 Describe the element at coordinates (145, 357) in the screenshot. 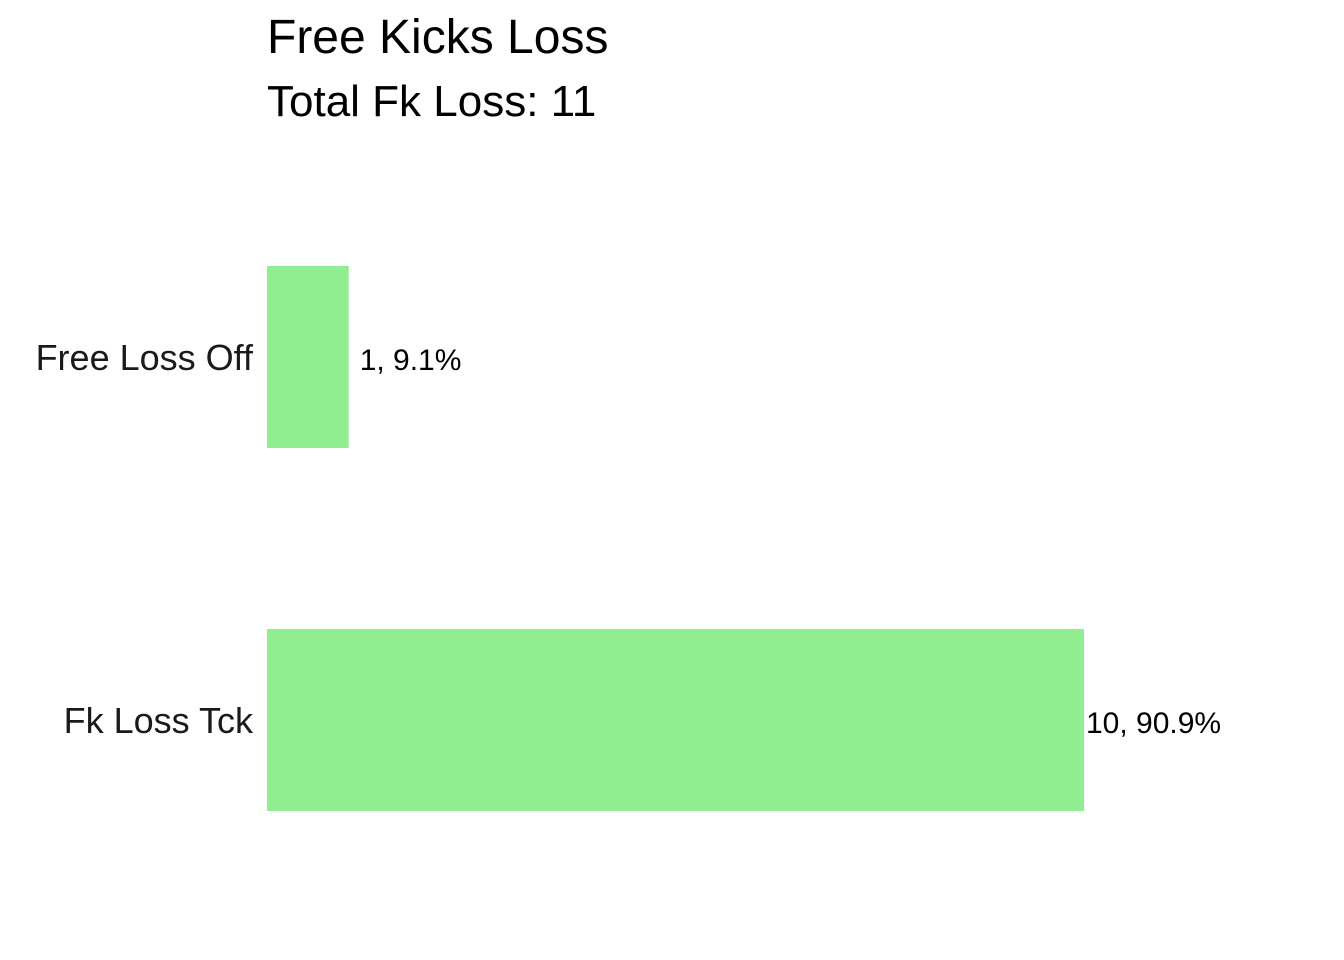

I see `category-label-0: Free Loss Off` at that location.